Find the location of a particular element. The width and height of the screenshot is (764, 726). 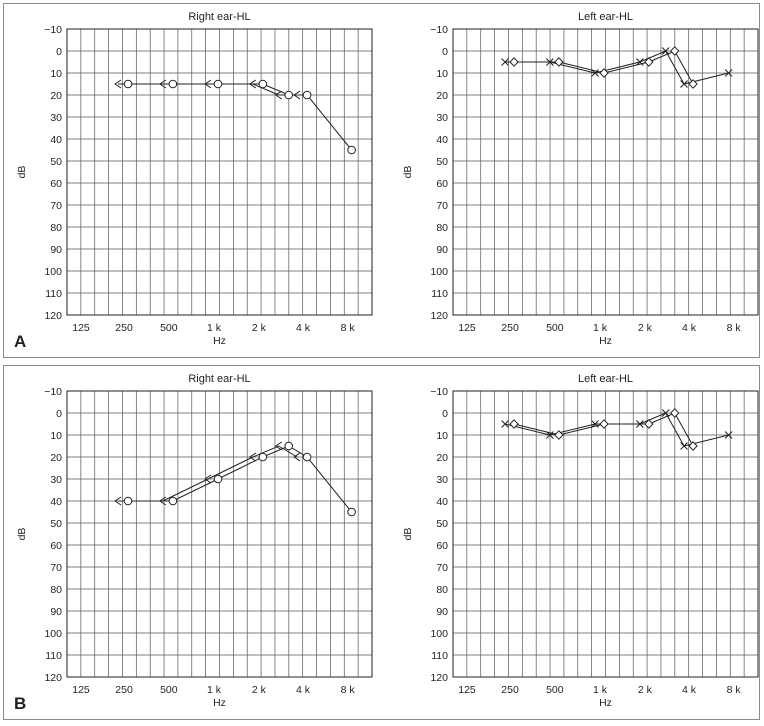

y-axis-label: dB is located at coordinates (22, 534).